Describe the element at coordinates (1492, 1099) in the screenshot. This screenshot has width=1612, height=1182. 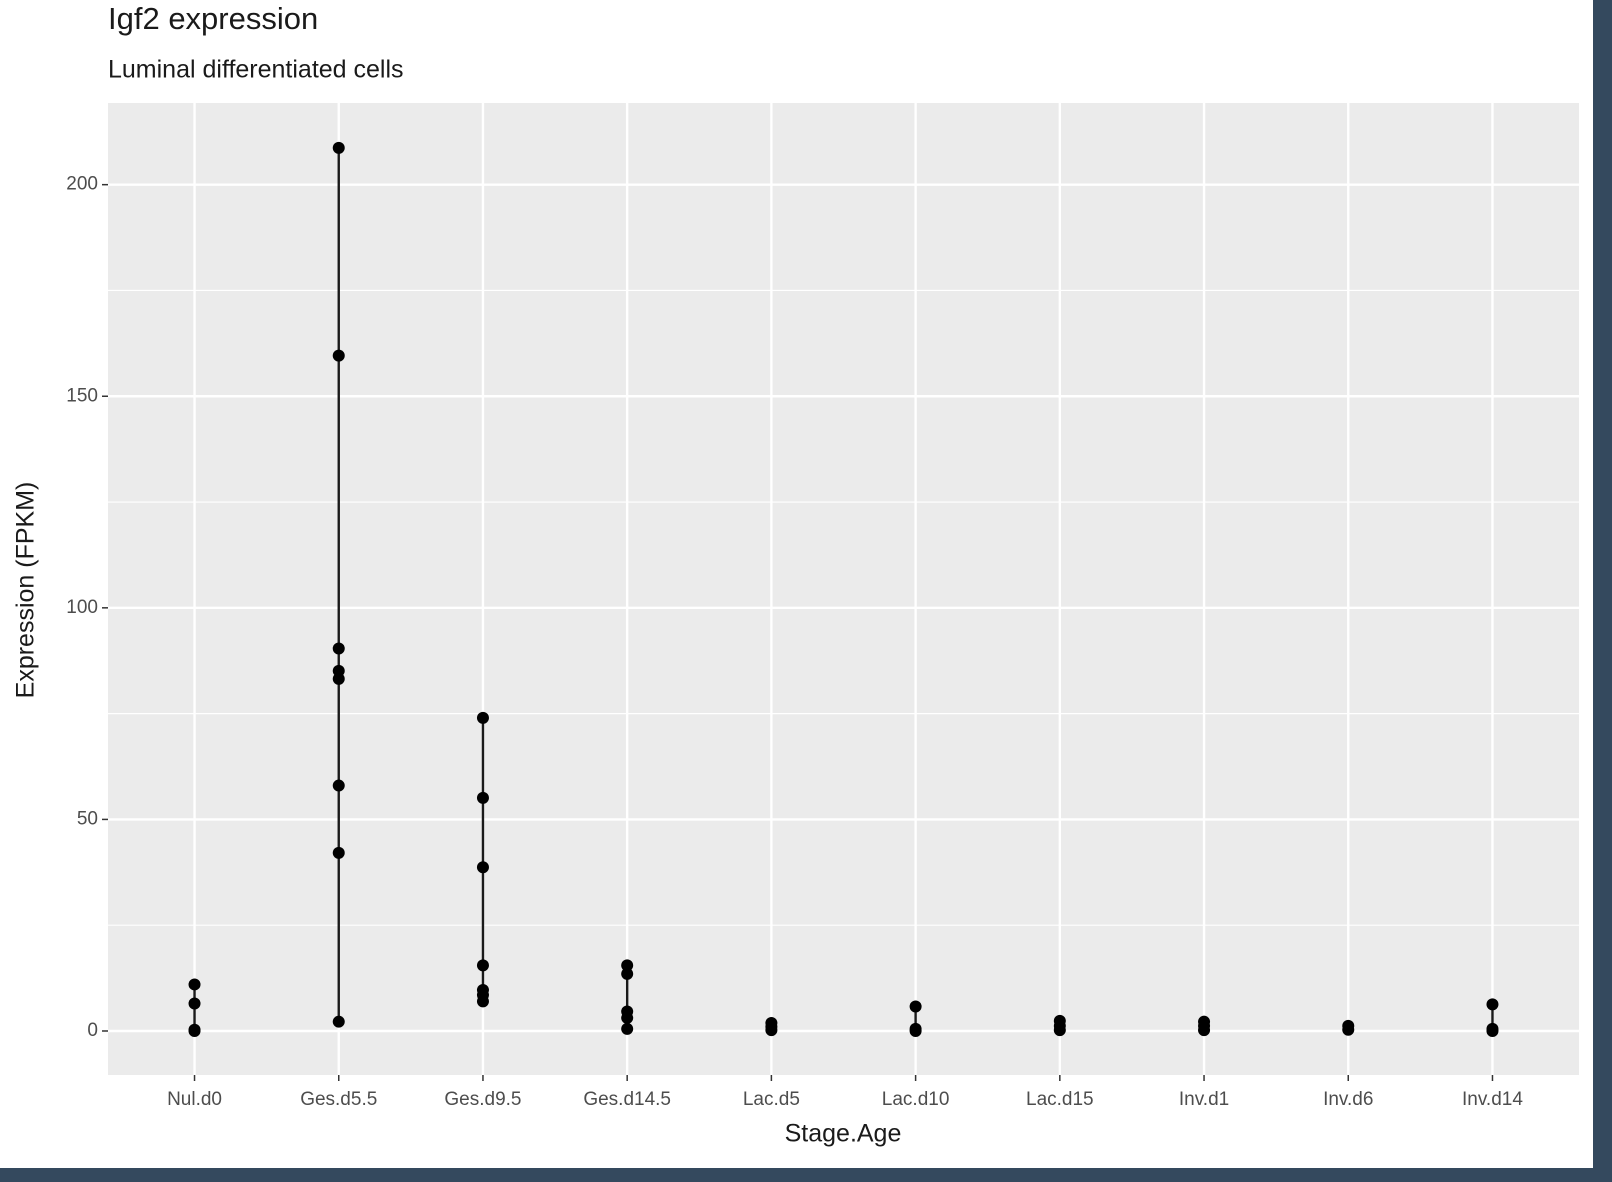
I see `x-tick-label: Inv.d14` at that location.